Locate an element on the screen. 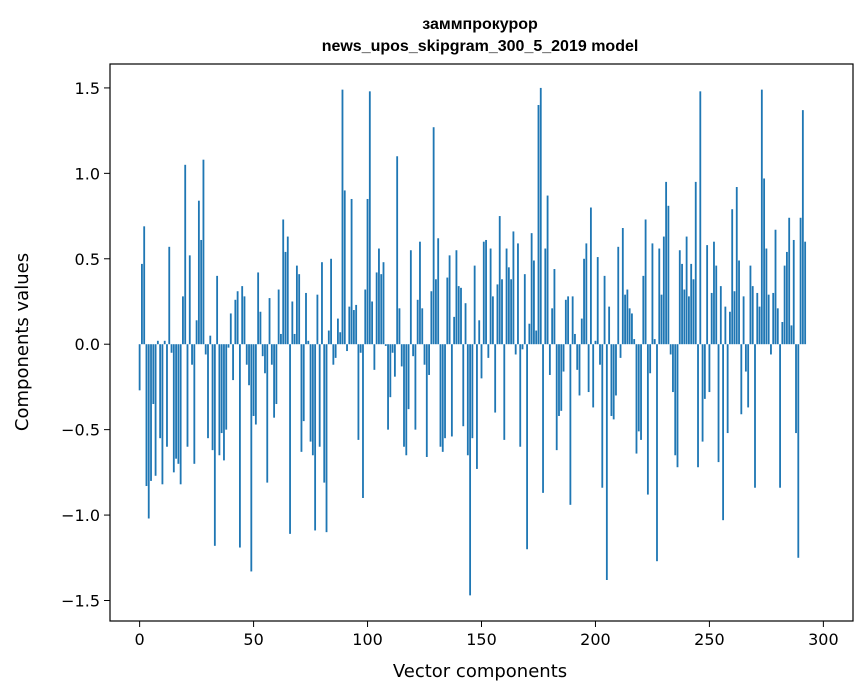 Image resolution: width=867 pixels, height=696 pixels. x-tick-label: 250 is located at coordinates (709, 639).